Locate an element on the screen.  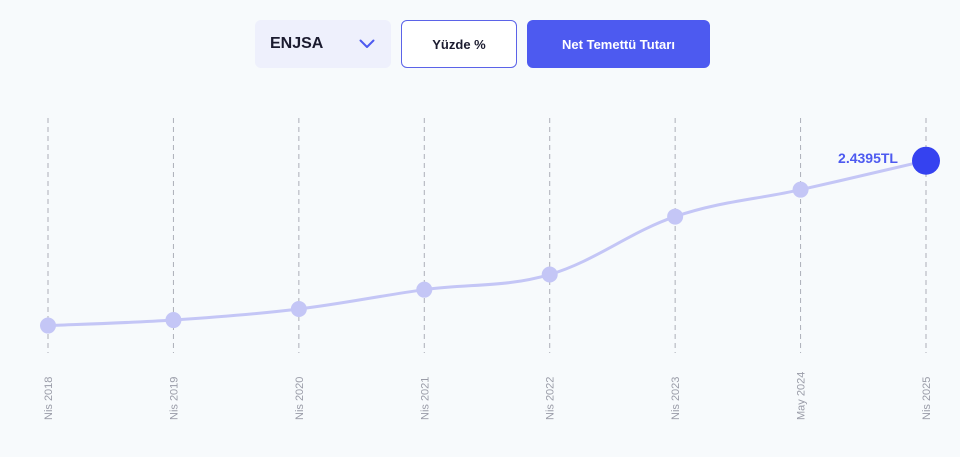
x-tick-label: Nis 2019 is located at coordinates (174, 398).